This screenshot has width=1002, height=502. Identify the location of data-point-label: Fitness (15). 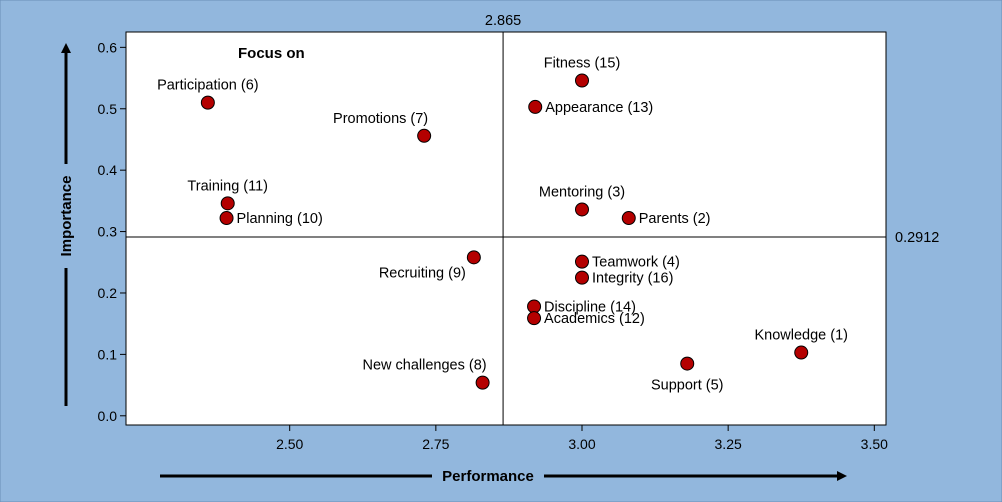
(582, 64).